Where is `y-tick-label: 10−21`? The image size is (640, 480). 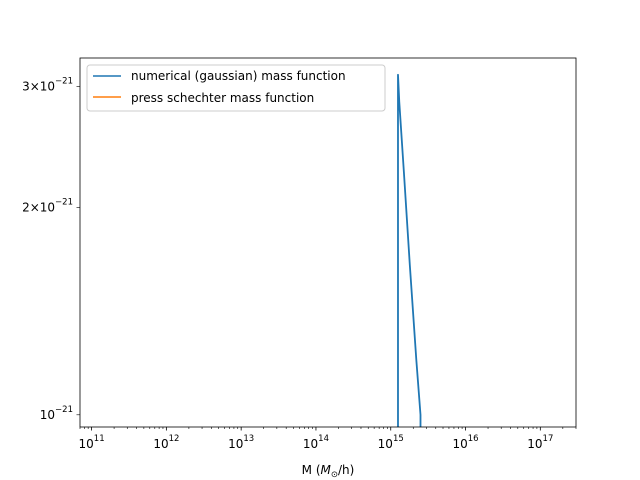 y-tick-label: 10−21 is located at coordinates (56, 413).